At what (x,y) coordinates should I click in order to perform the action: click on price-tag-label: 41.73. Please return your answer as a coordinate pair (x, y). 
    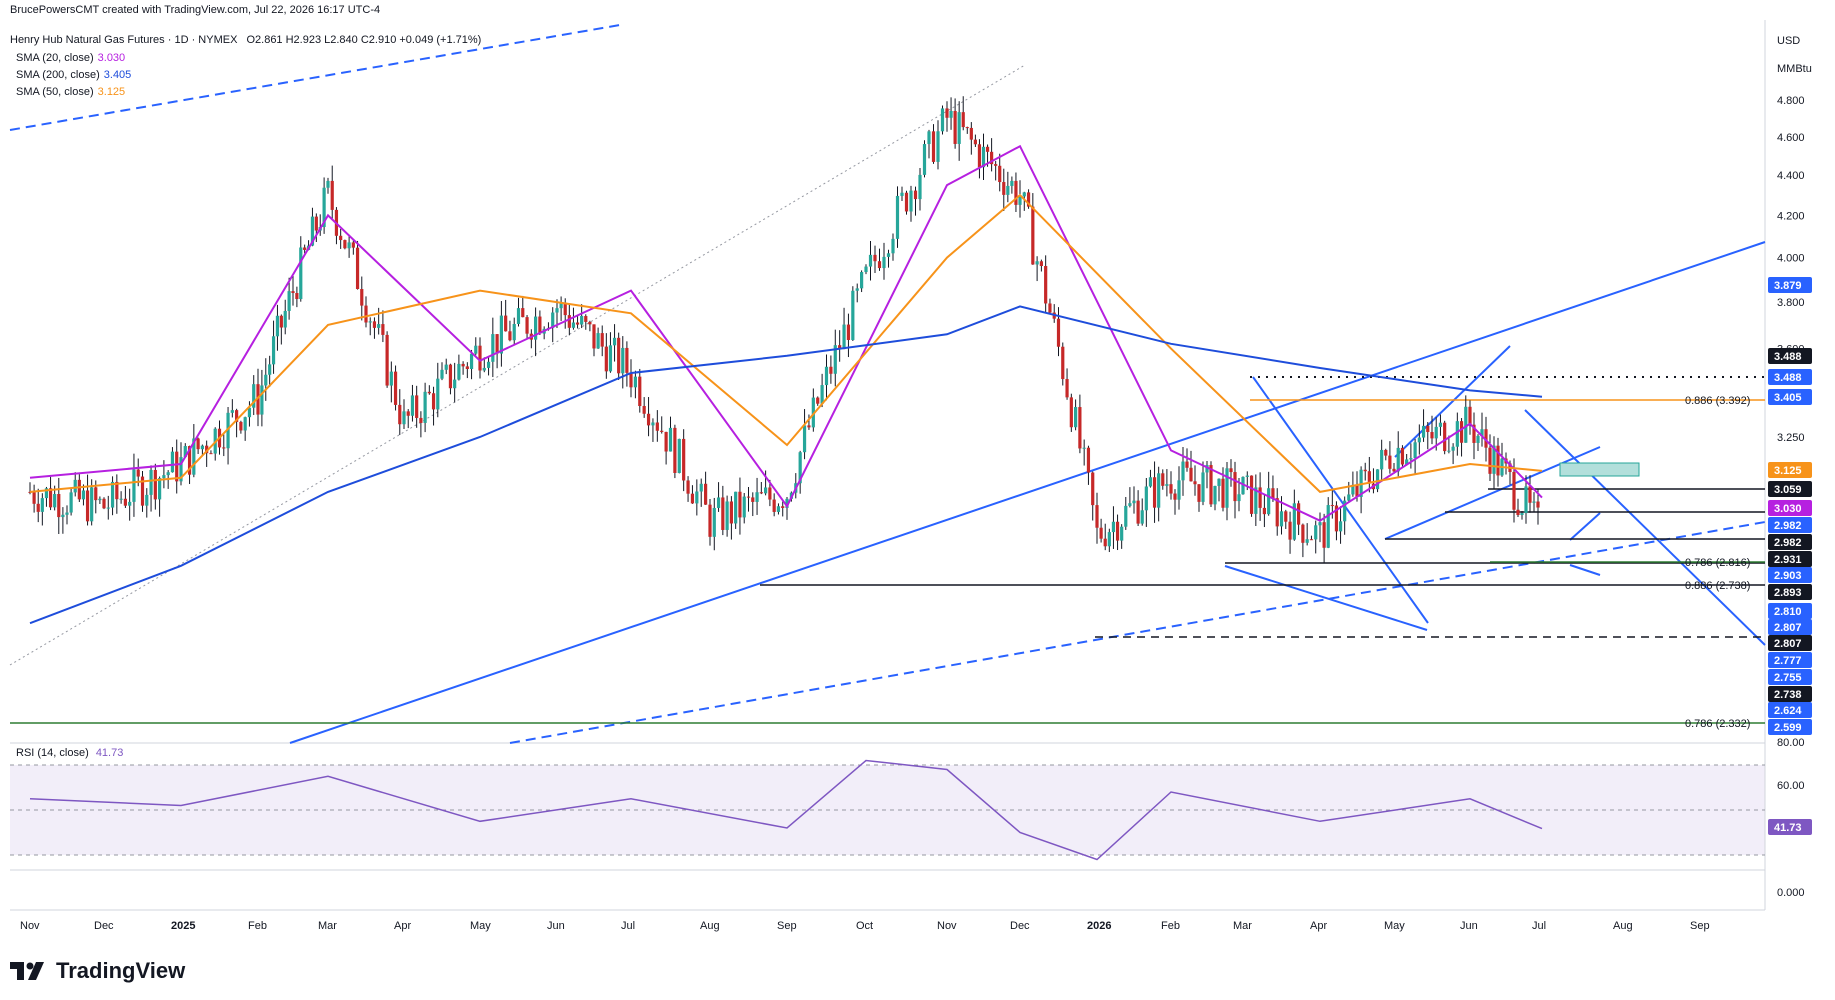
    Looking at the image, I should click on (1788, 828).